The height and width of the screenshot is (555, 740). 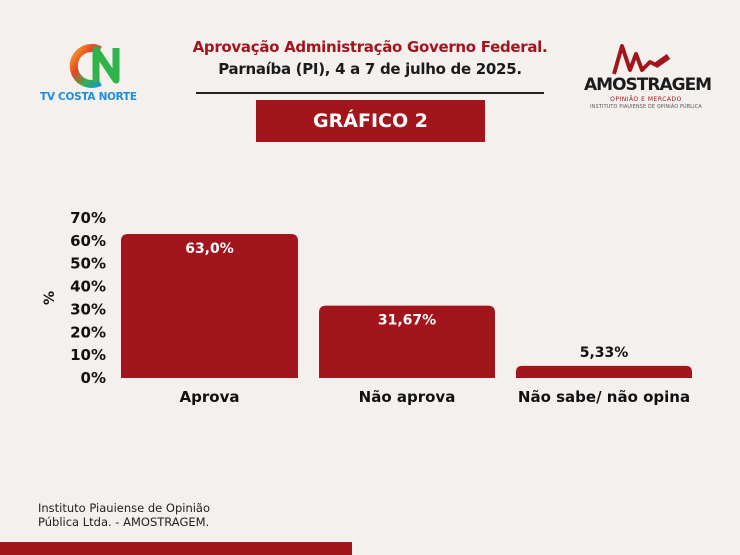 What do you see at coordinates (88, 332) in the screenshot?
I see `y-tick-label: 20%` at bounding box center [88, 332].